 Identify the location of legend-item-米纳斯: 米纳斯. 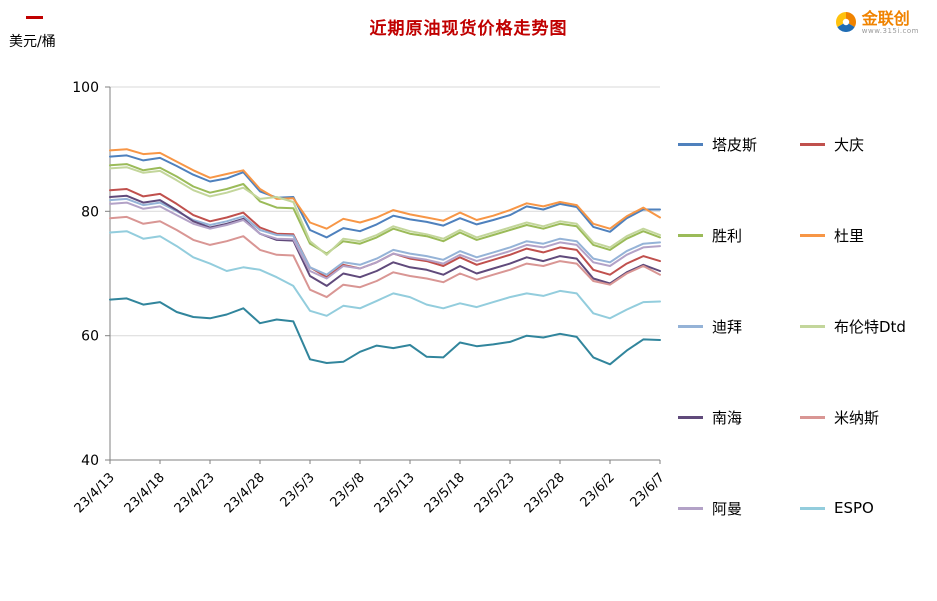
(861, 417).